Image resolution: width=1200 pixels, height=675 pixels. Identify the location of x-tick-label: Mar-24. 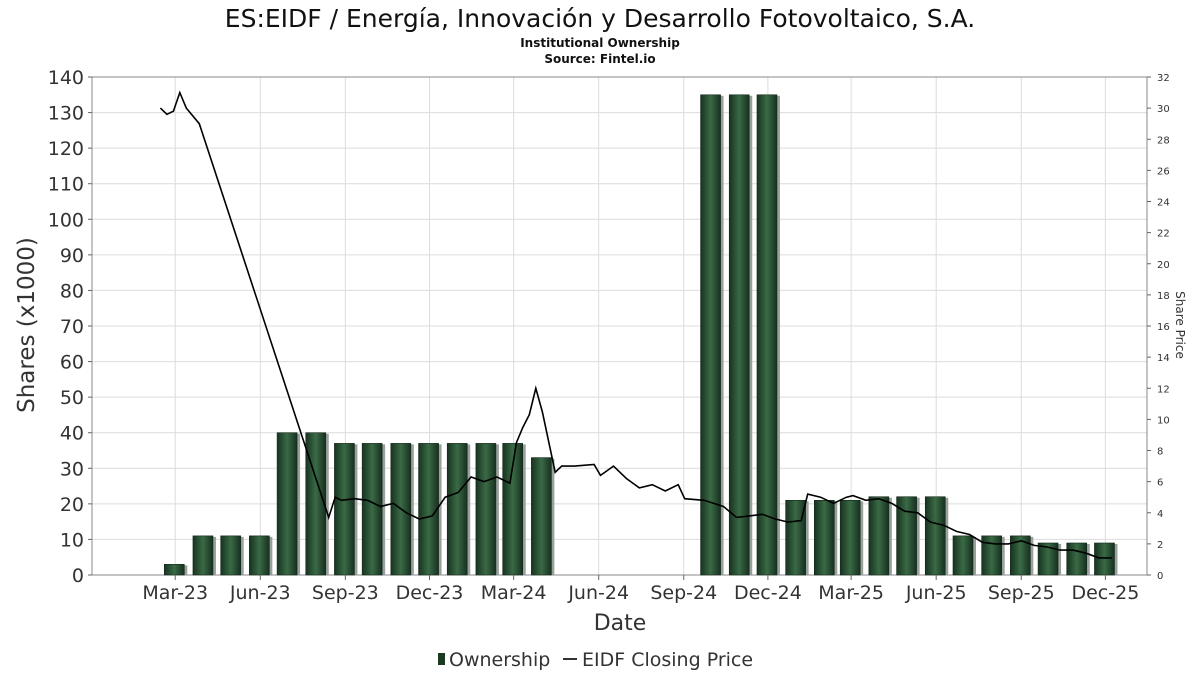
(514, 593).